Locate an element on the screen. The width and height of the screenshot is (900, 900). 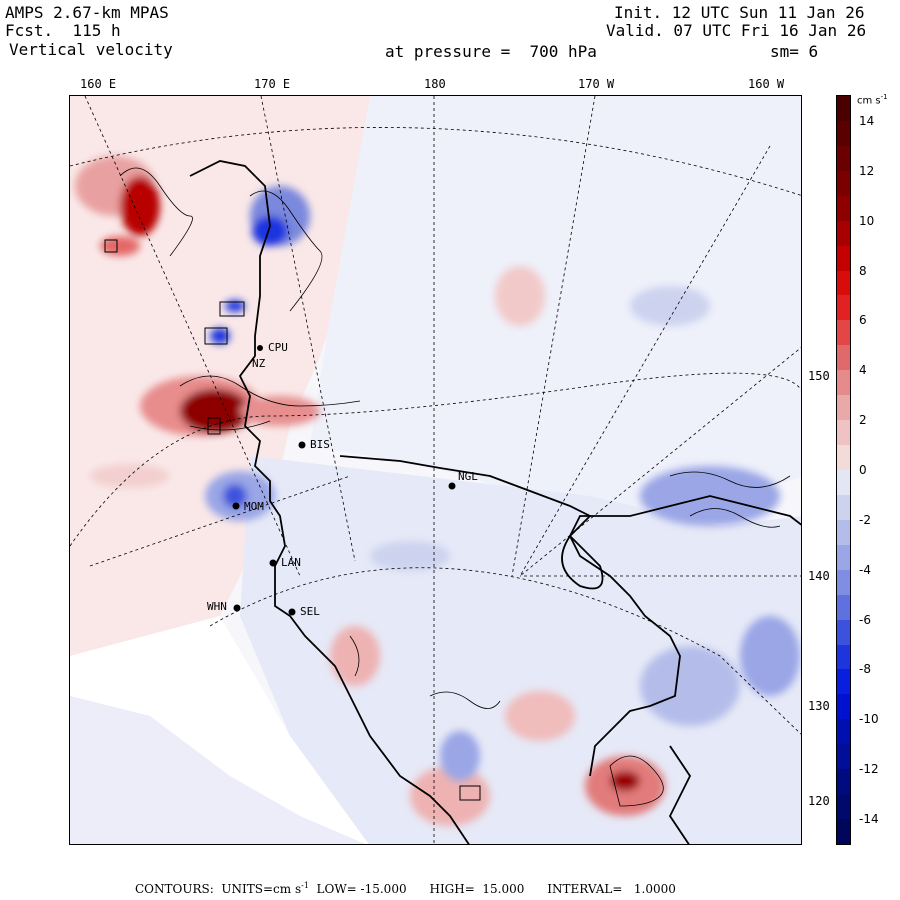
station-label-whn: WHN is located at coordinates (217, 606).